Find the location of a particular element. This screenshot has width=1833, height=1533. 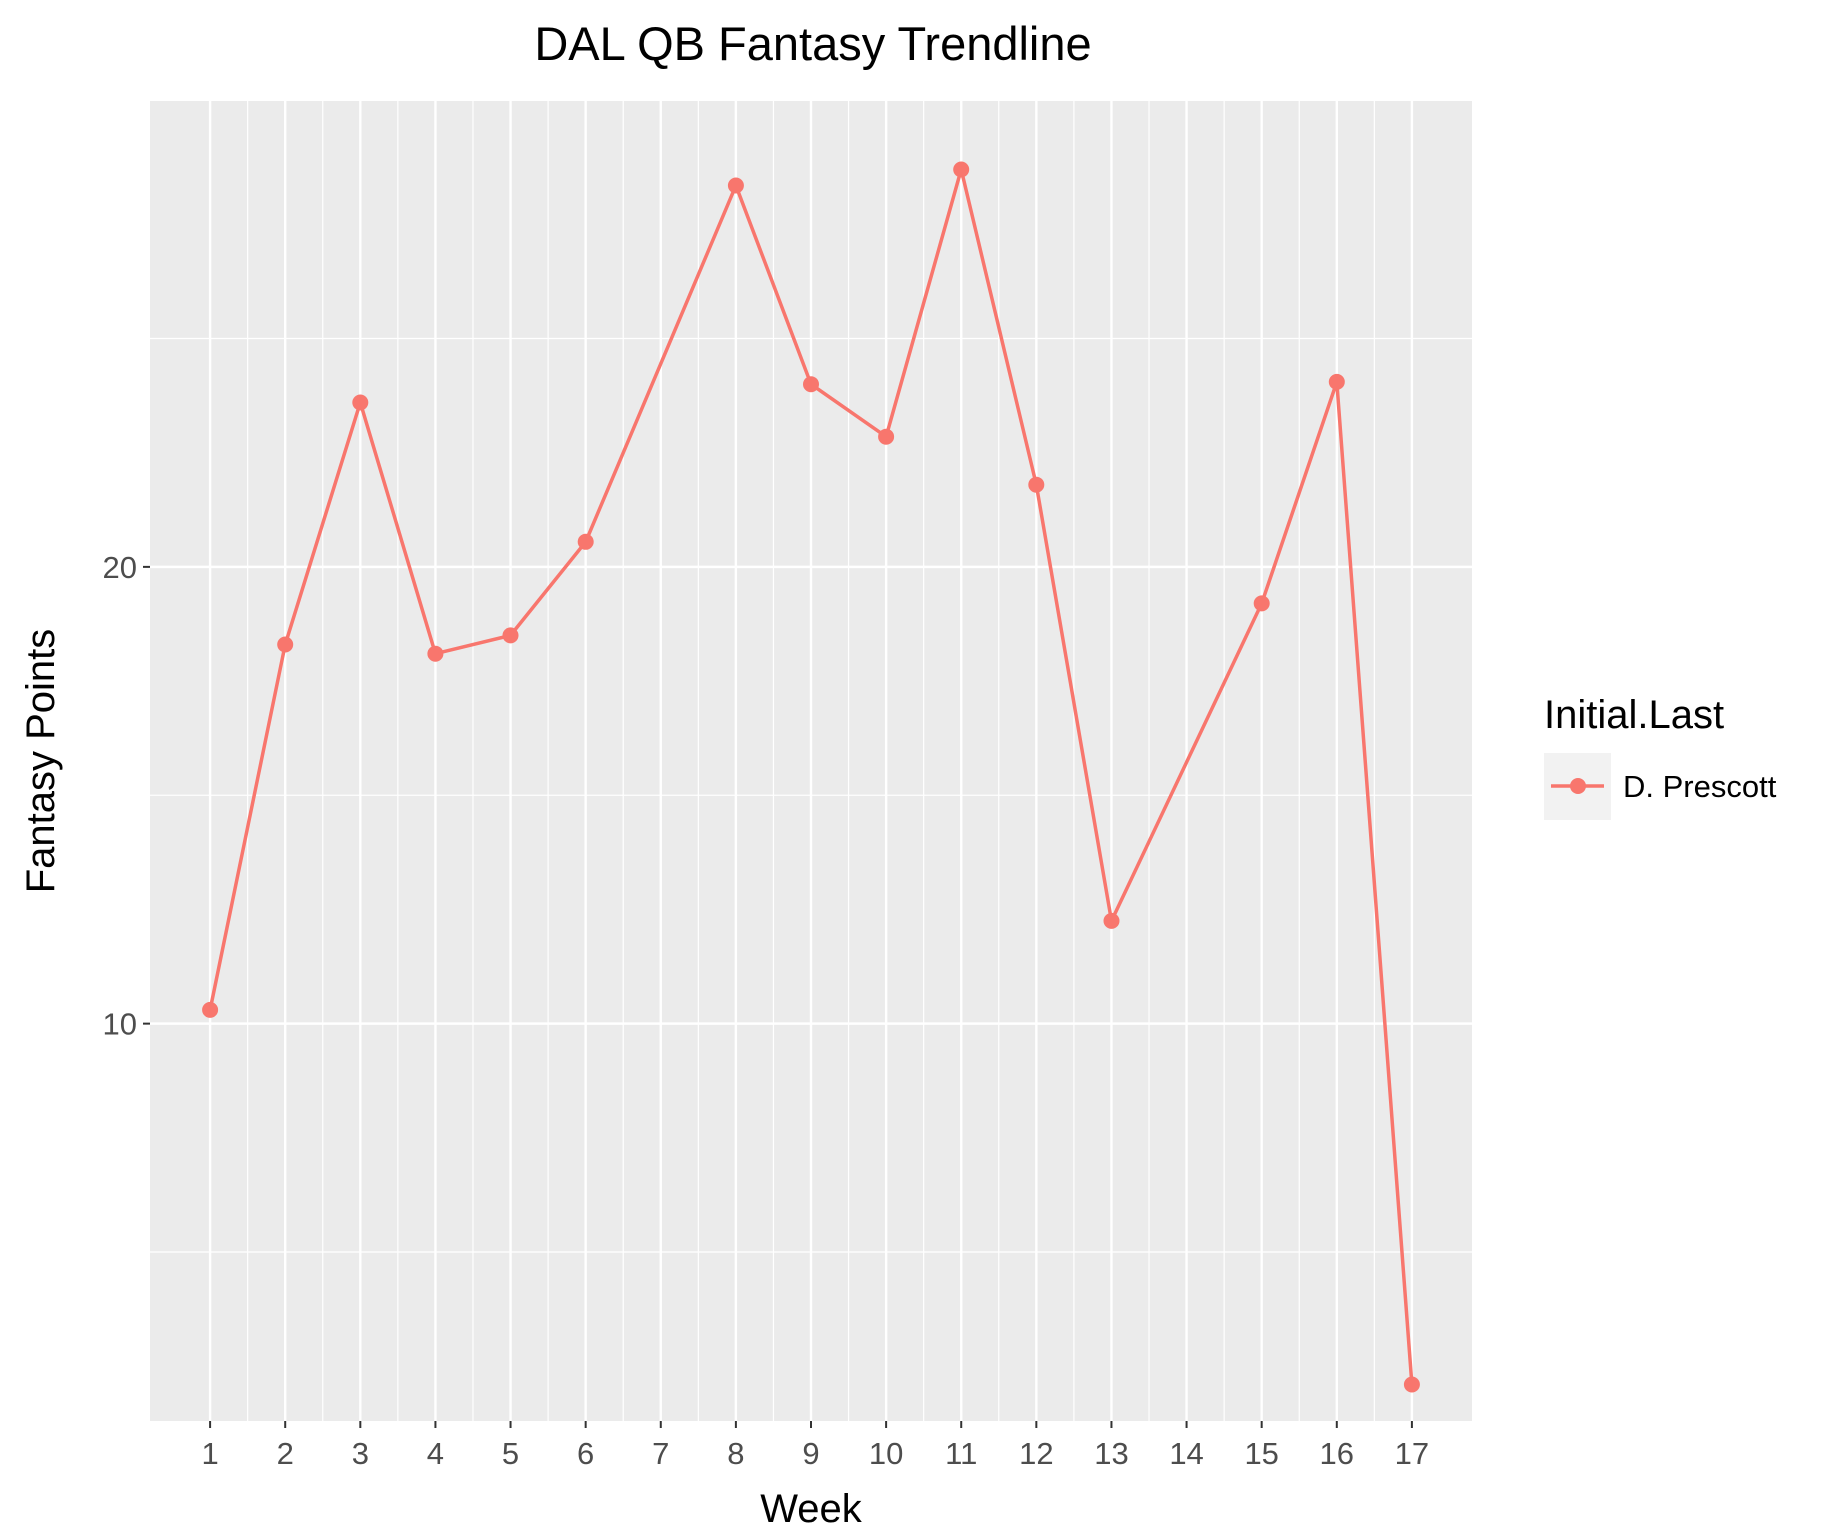

y-tick-label: 20 is located at coordinates (120, 567).